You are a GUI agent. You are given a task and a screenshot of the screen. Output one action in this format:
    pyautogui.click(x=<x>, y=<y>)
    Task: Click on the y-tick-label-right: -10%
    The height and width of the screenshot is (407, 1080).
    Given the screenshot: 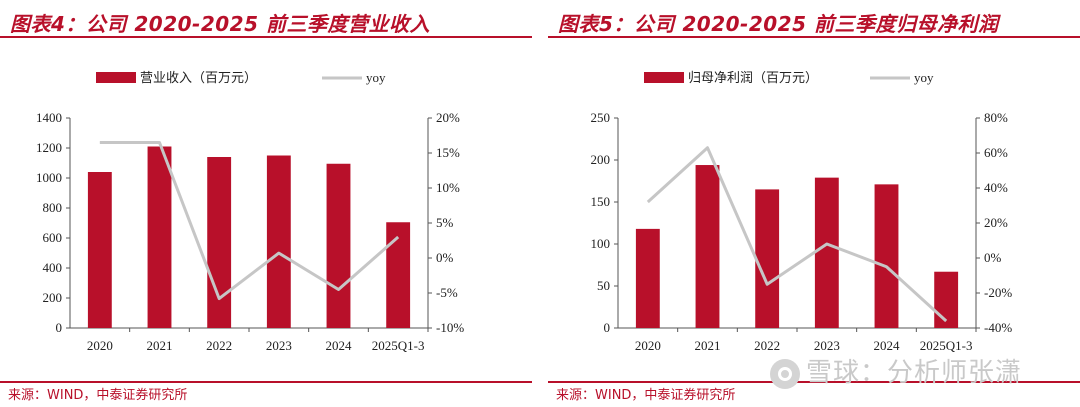 What is the action you would take?
    pyautogui.click(x=450, y=327)
    